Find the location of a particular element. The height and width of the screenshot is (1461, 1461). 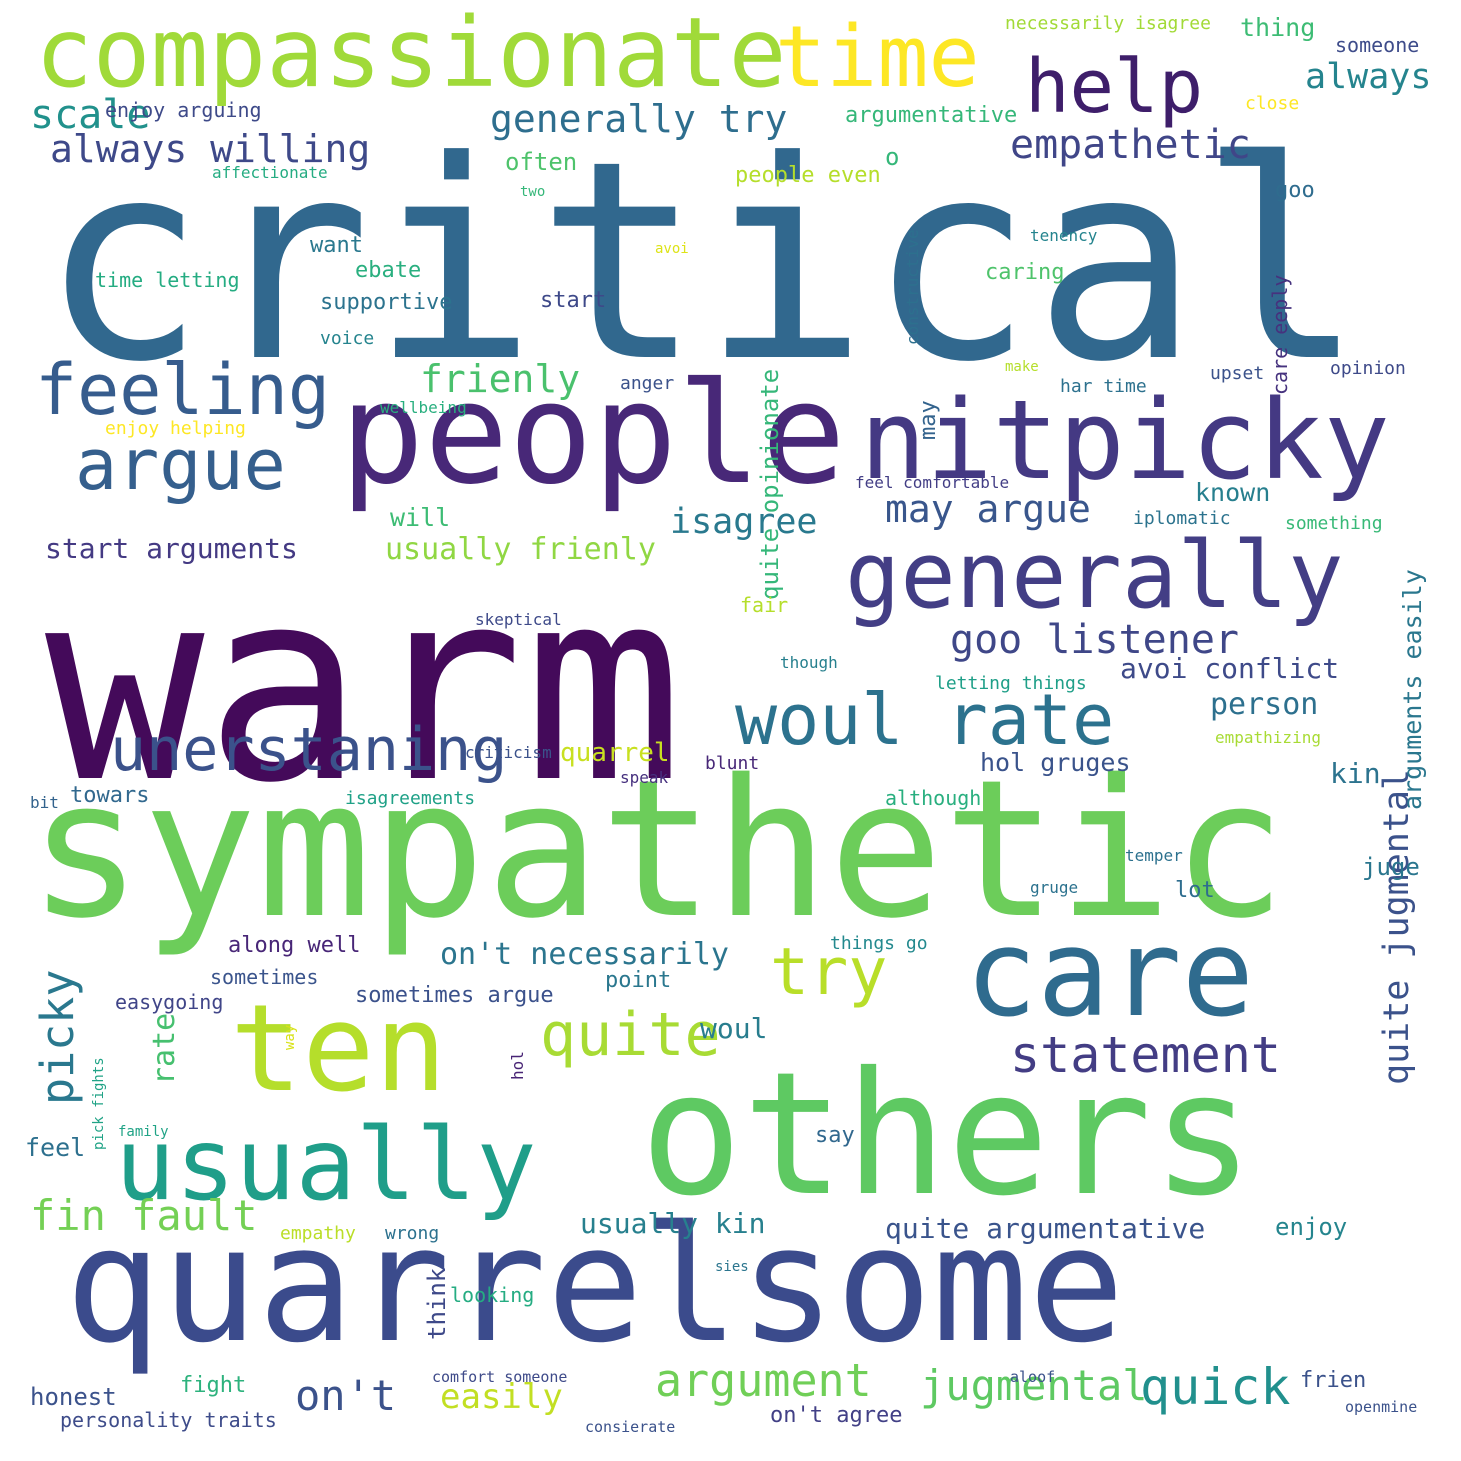

cloud-word: feel comfortable is located at coordinates (932, 482).